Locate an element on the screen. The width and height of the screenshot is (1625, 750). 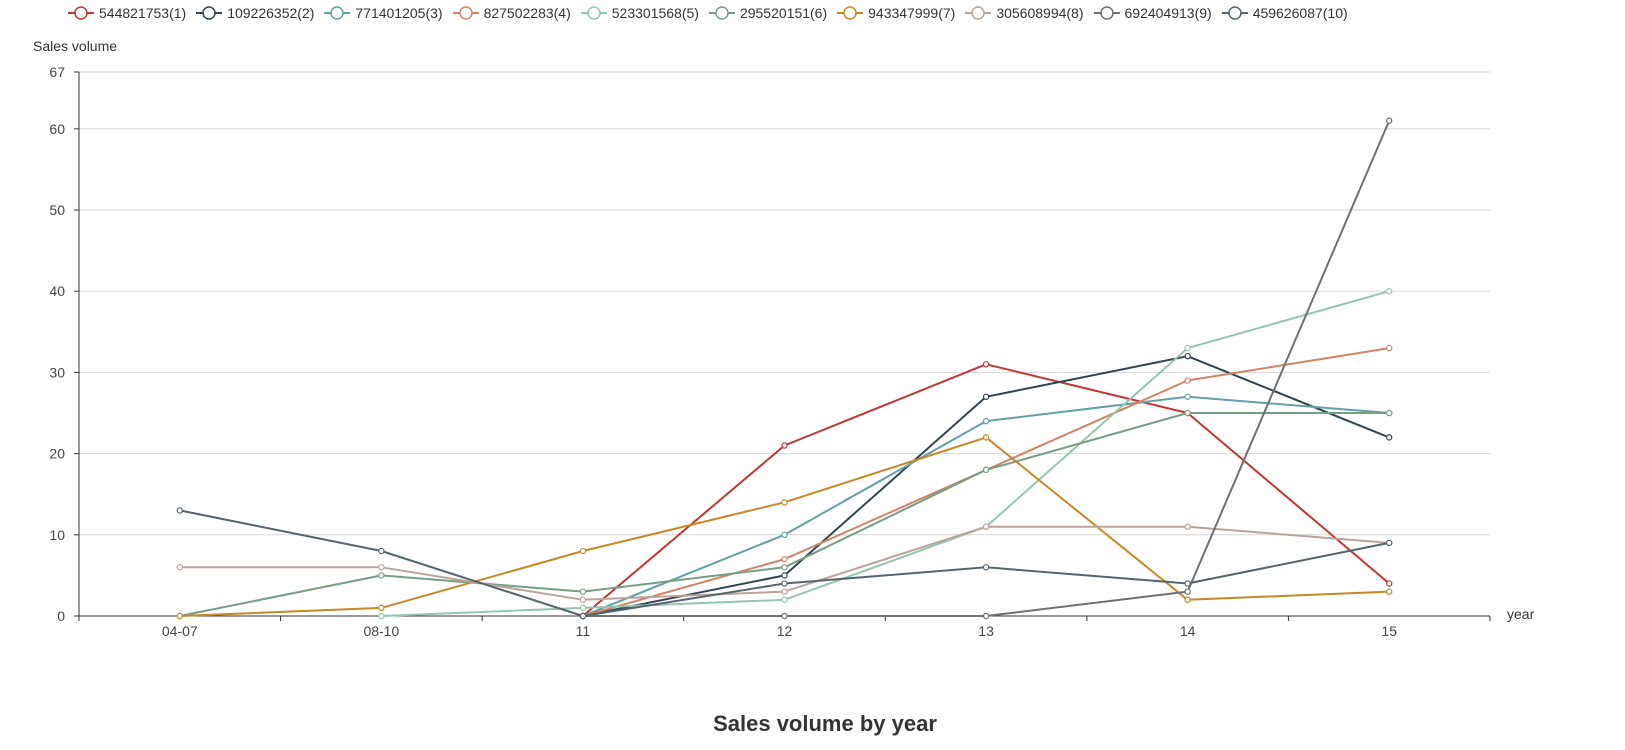
legend-item: 827502283(4) is located at coordinates (511, 13).